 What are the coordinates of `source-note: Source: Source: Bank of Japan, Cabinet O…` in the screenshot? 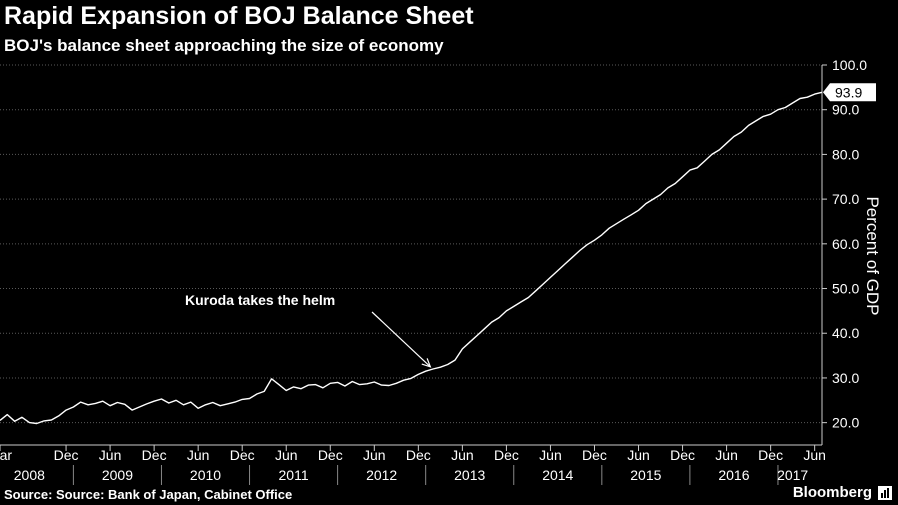 It's located at (148, 494).